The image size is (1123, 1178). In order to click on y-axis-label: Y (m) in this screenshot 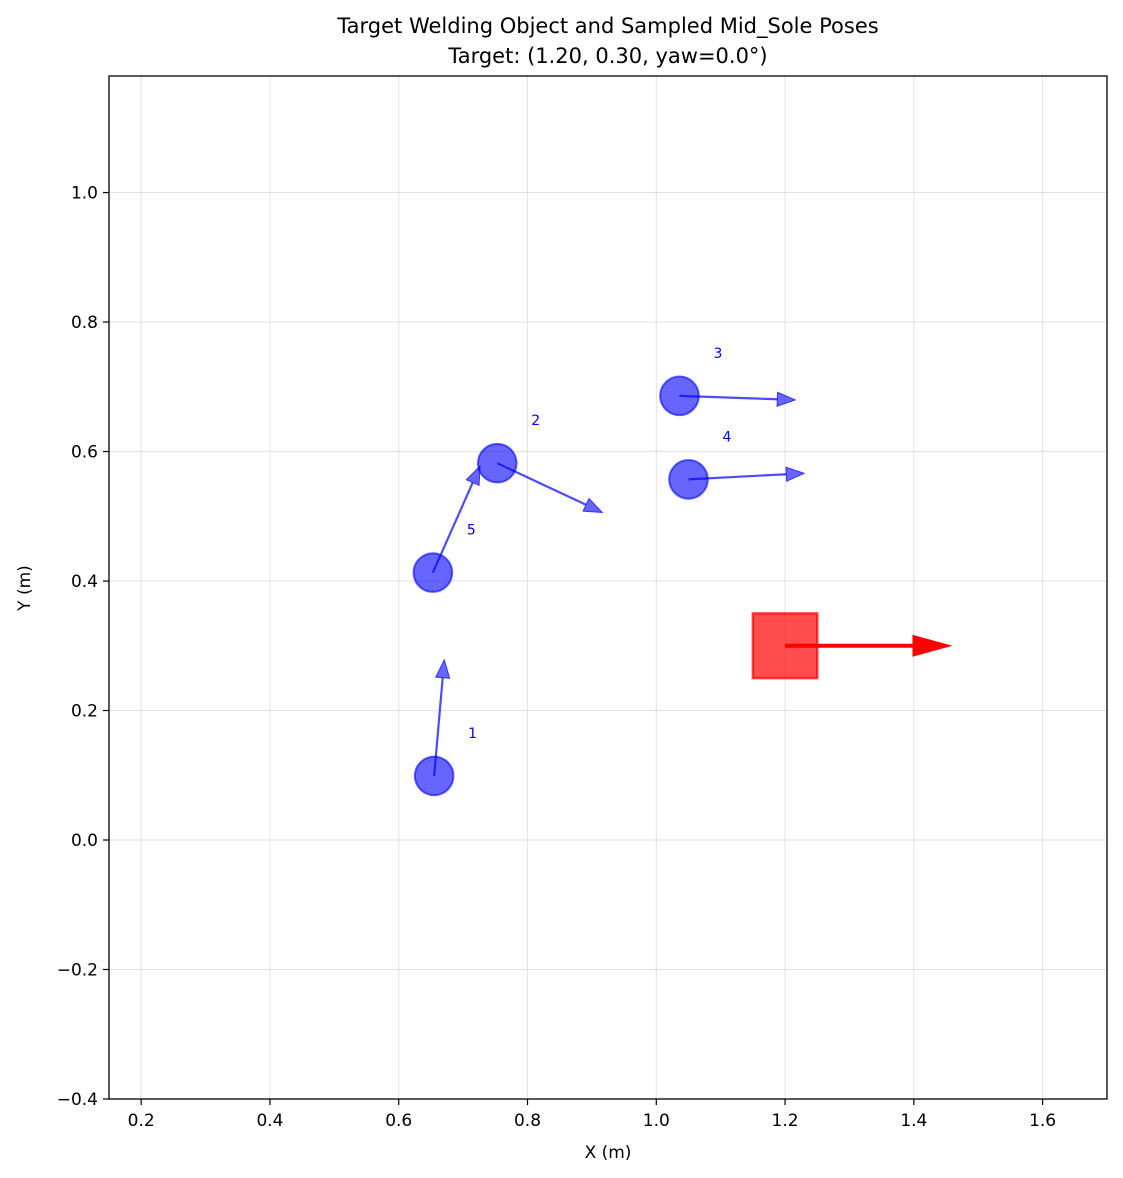, I will do `click(25, 588)`.